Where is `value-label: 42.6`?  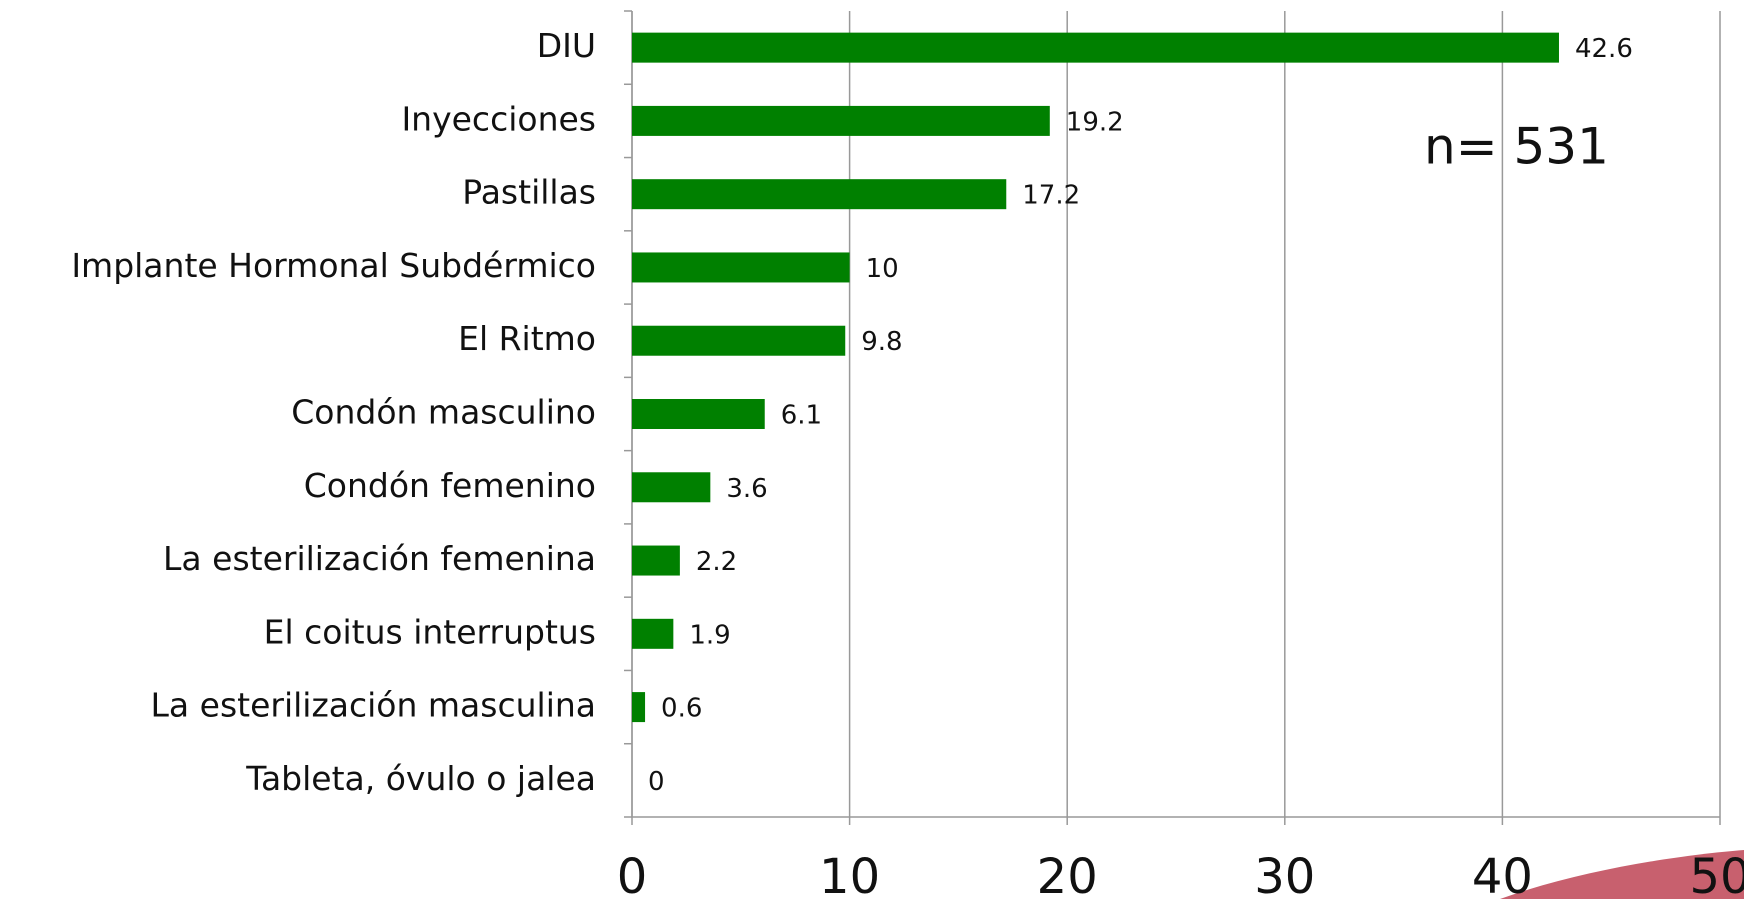 value-label: 42.6 is located at coordinates (1604, 49).